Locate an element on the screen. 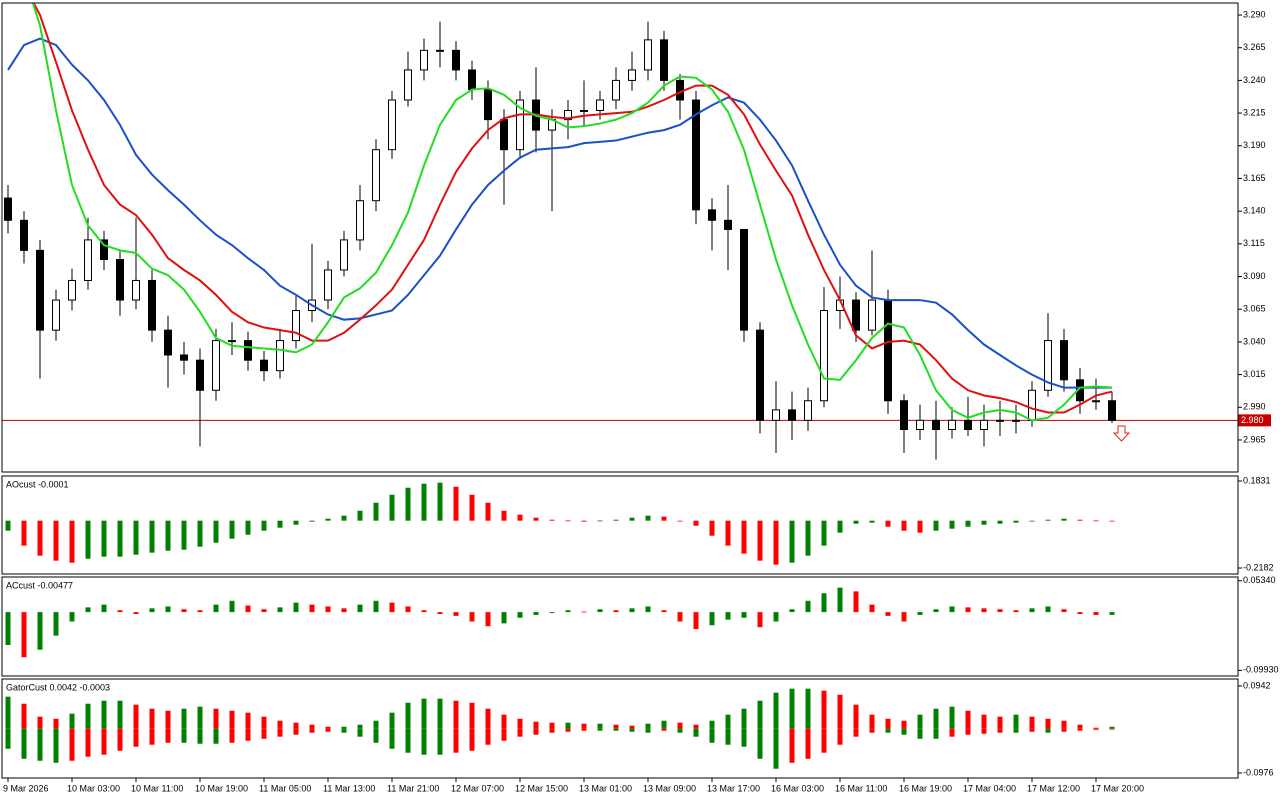 The width and height of the screenshot is (1280, 800). y-tick-label: 0.1831 is located at coordinates (1257, 480).